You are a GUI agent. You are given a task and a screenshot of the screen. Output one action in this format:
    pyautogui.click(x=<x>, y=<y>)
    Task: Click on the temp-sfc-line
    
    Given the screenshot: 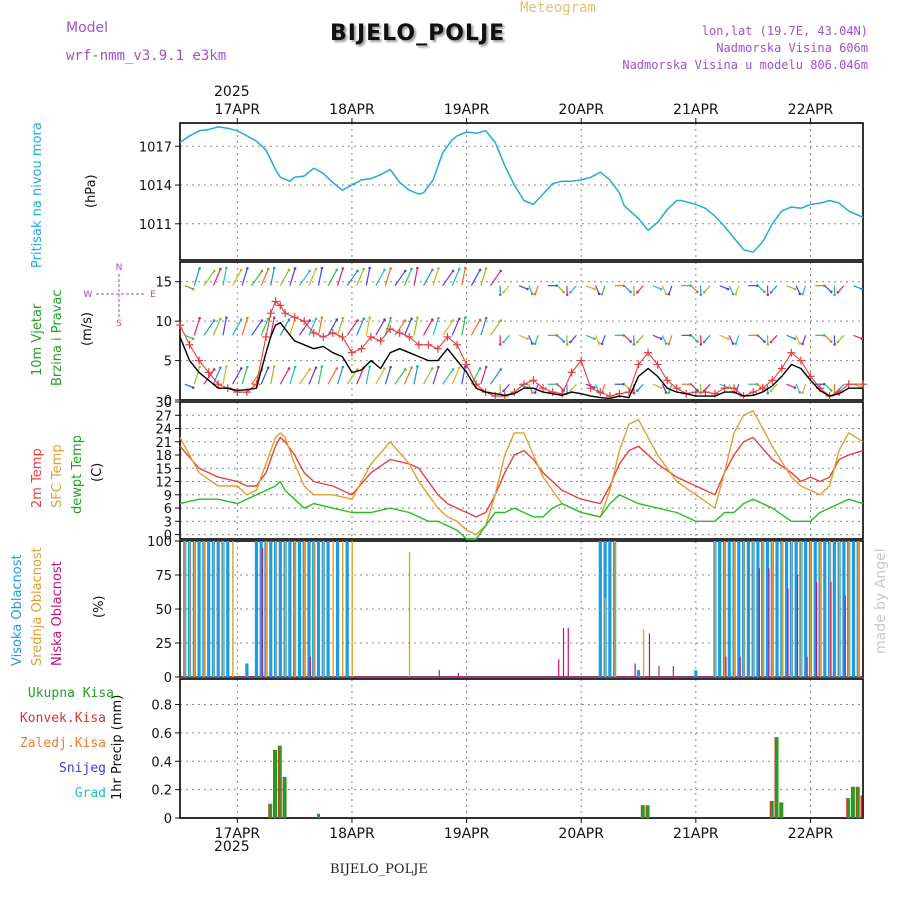 What is the action you would take?
    pyautogui.click(x=521, y=473)
    